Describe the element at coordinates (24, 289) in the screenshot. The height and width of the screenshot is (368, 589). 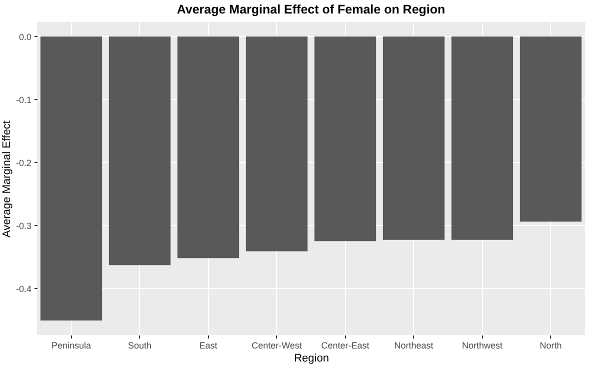
I see `y-tick-label: -0.4` at that location.